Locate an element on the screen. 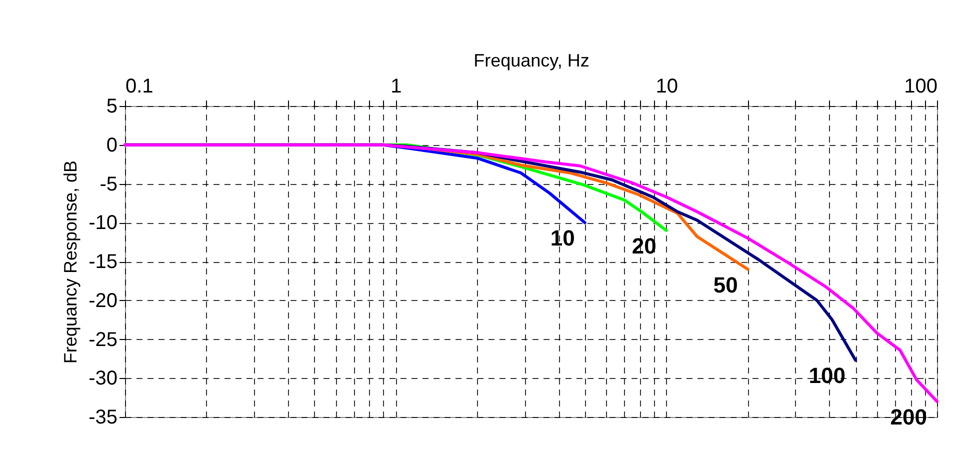 Image resolution: width=954 pixels, height=467 pixels. y-tick-label: 0 is located at coordinates (112, 145).